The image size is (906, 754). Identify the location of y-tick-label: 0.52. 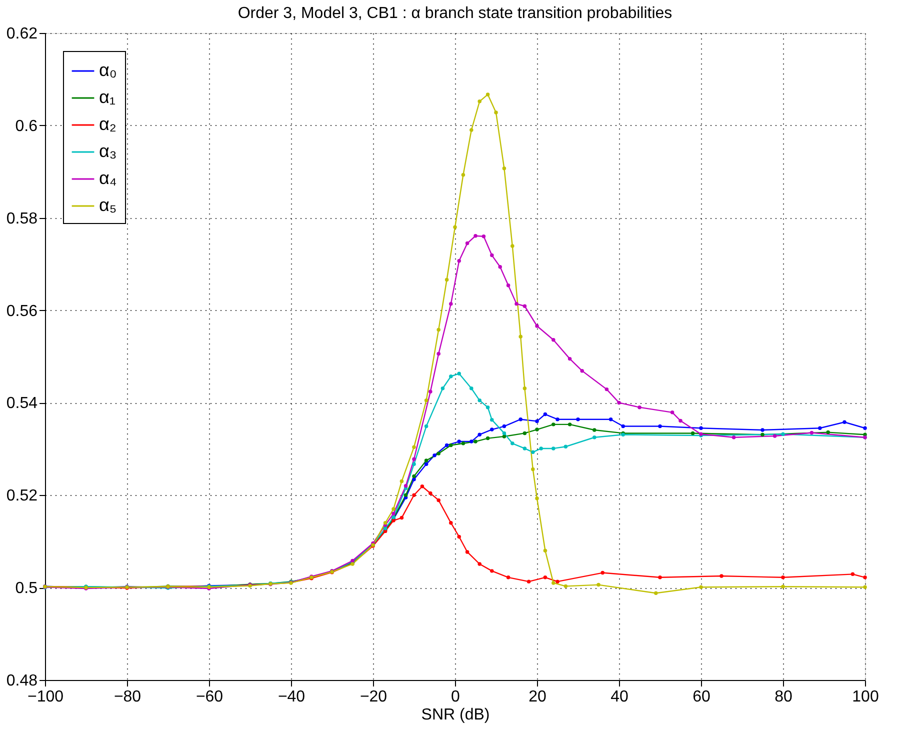
(22, 496).